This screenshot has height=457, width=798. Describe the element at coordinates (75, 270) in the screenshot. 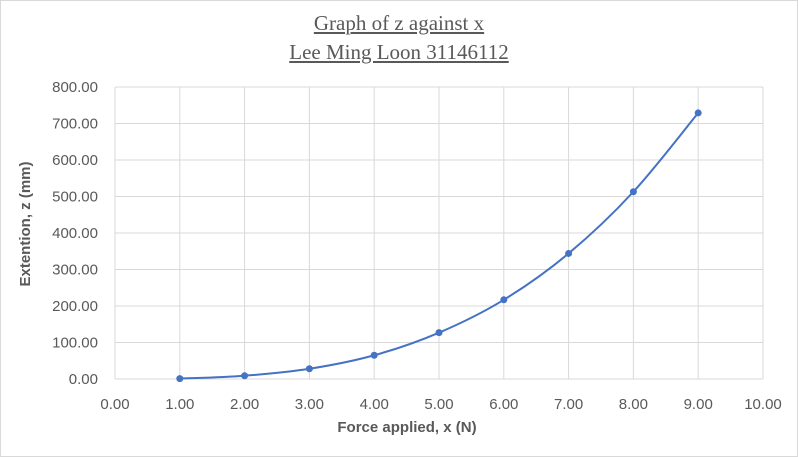

I see `y-tick-label: 300.00` at that location.